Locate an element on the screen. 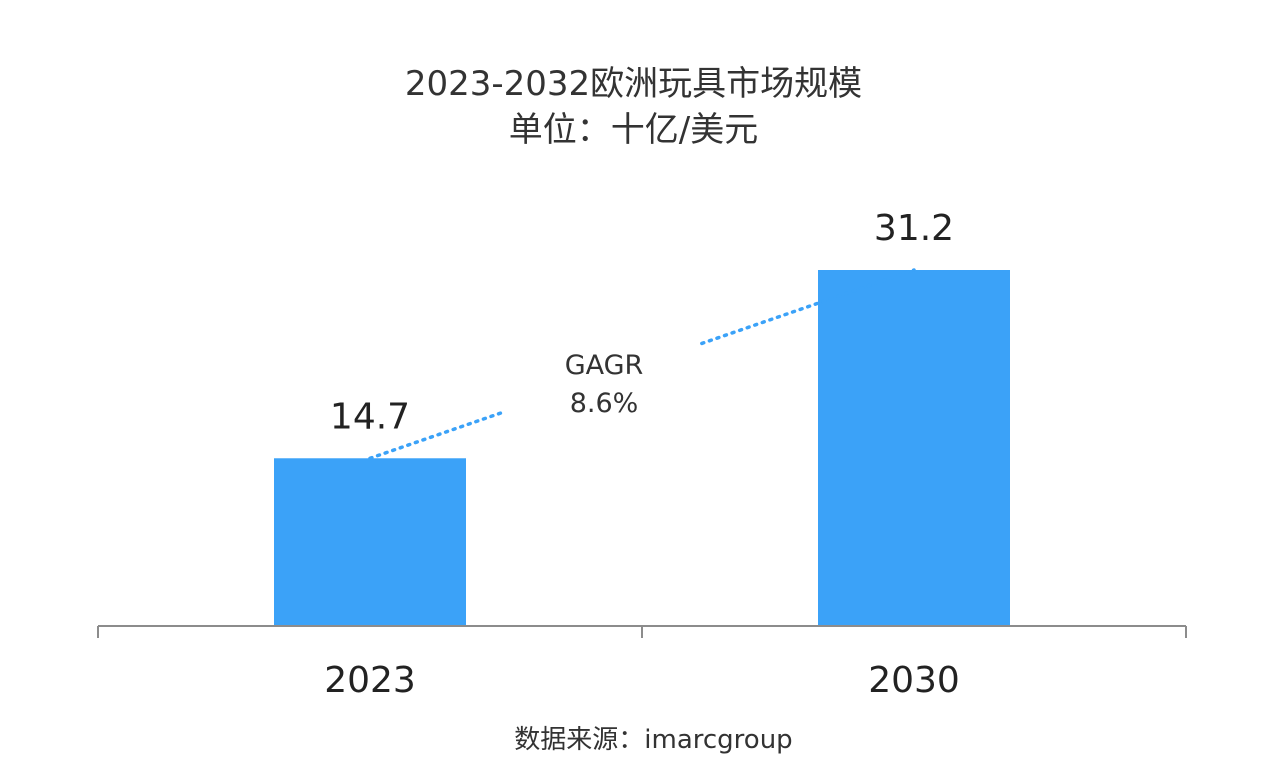 This screenshot has width=1267, height=777. cagr-trend: GAGR 8.6% is located at coordinates (642, 364).